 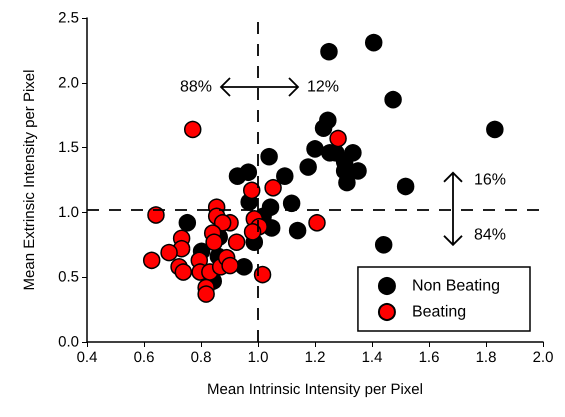 I want to click on y-axis-title: Mean Extrinsic Intensity per Pixel, so click(x=29, y=180).